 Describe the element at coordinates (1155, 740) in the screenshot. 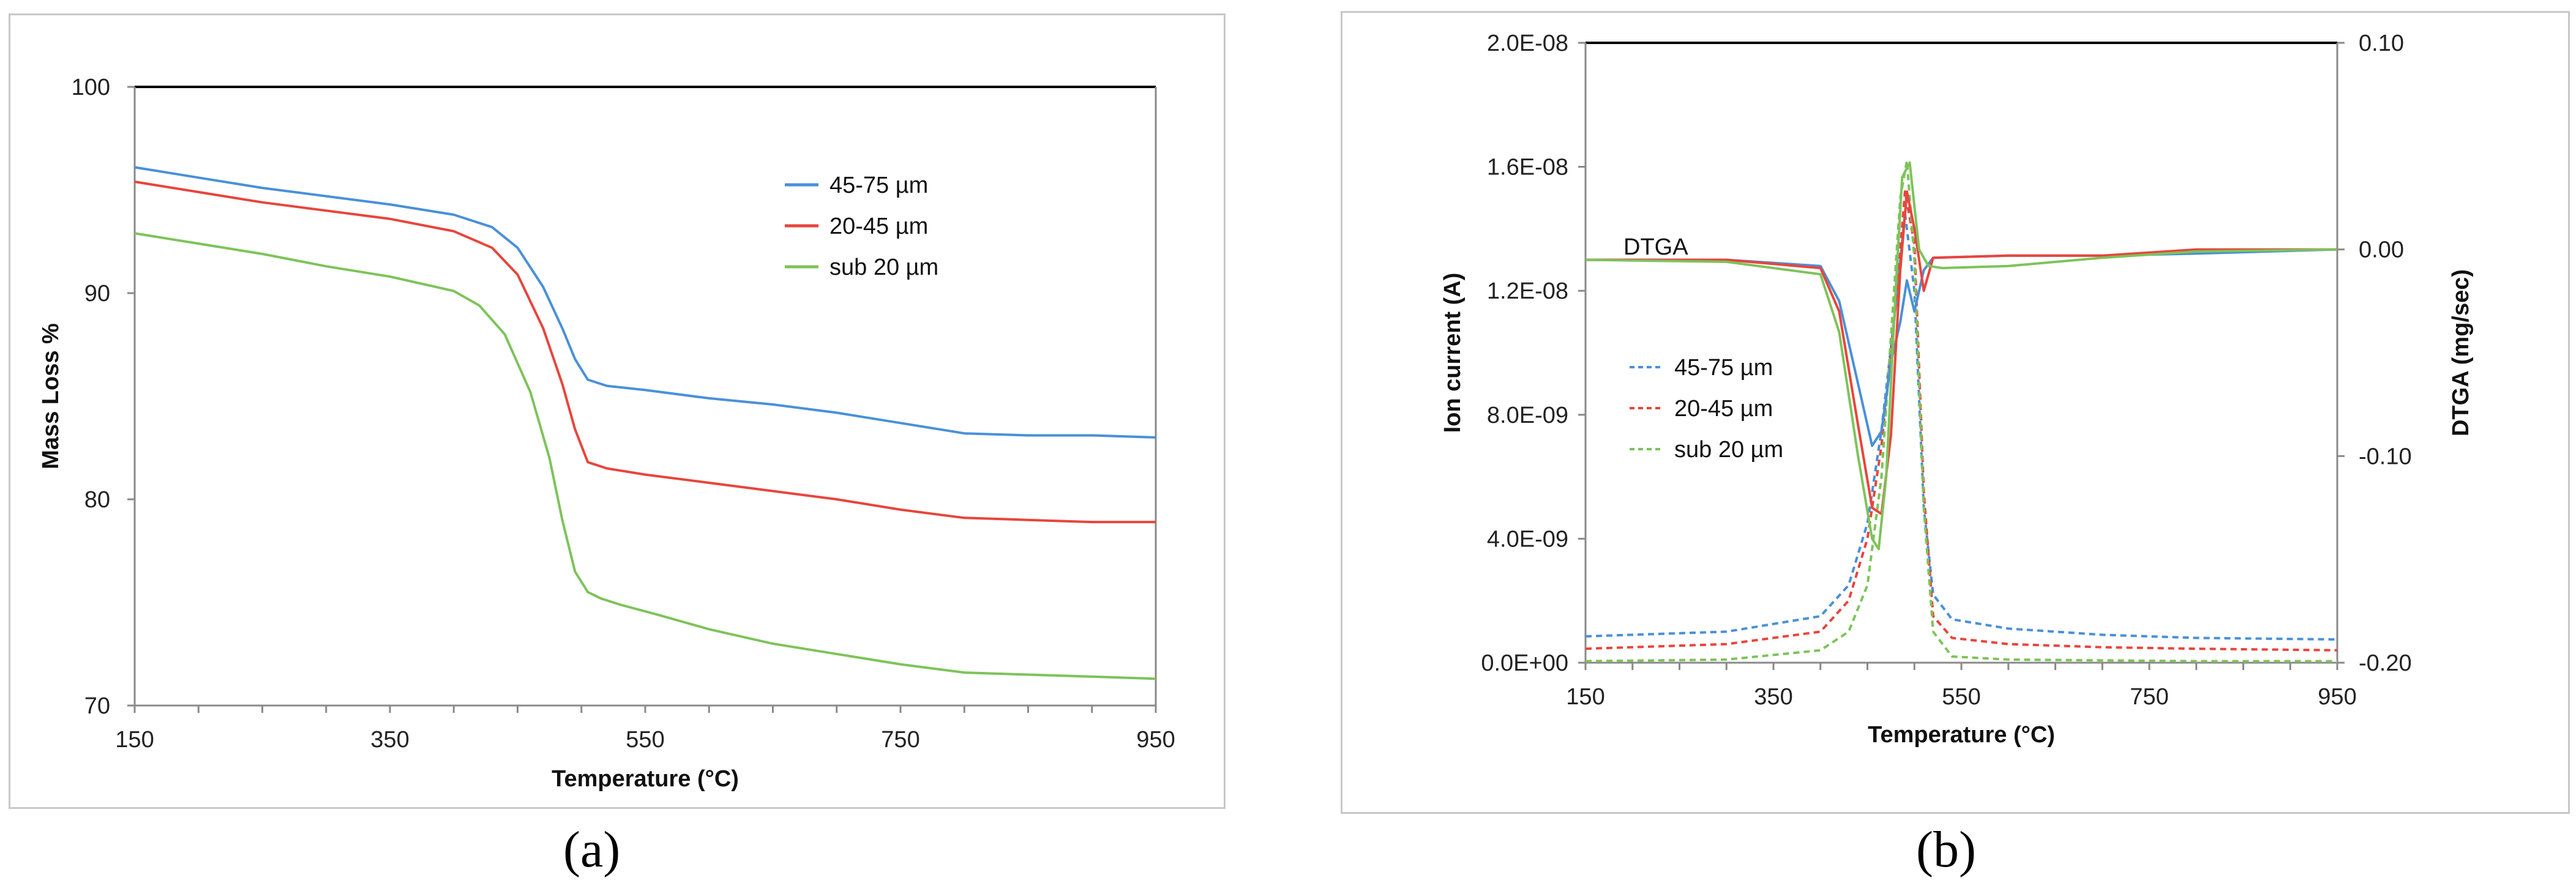

I see `panel-a-x-tick-label: 950` at that location.